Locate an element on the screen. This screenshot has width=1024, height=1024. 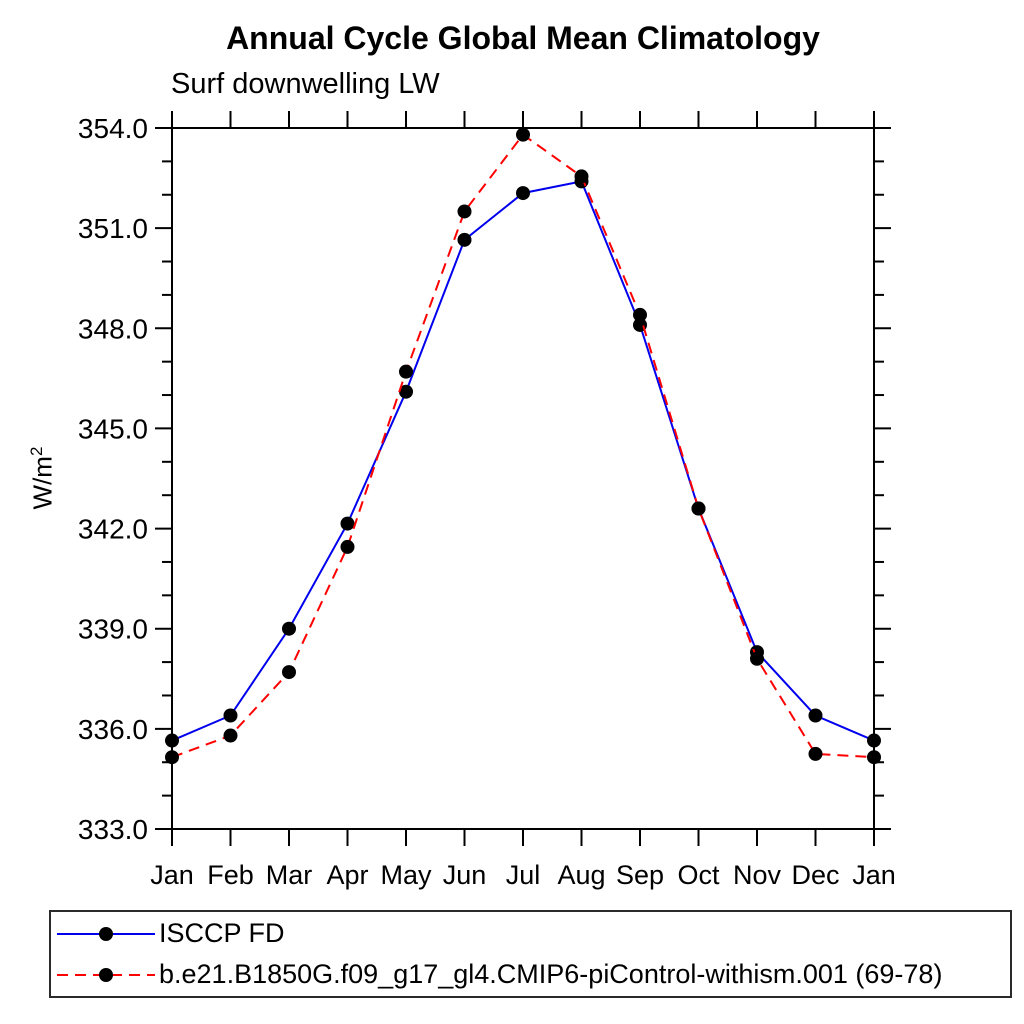
x-tick-label: Aug is located at coordinates (581, 875).